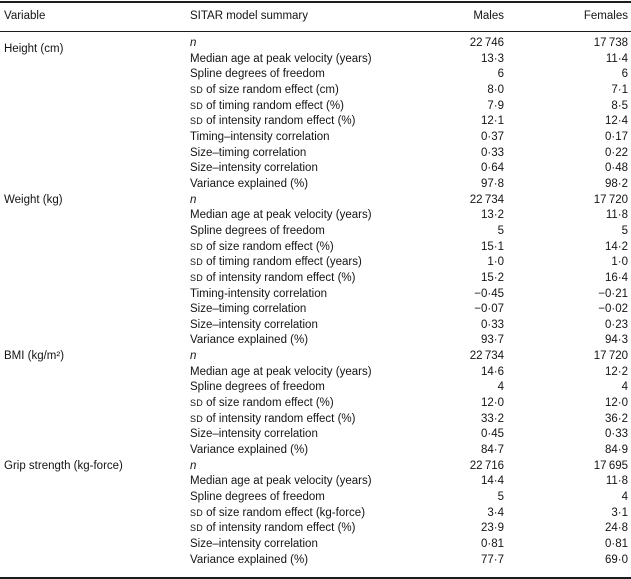 Image resolution: width=631 pixels, height=579 pixels. I want to click on variable-label: Grip strength (kg-force), so click(63, 465).